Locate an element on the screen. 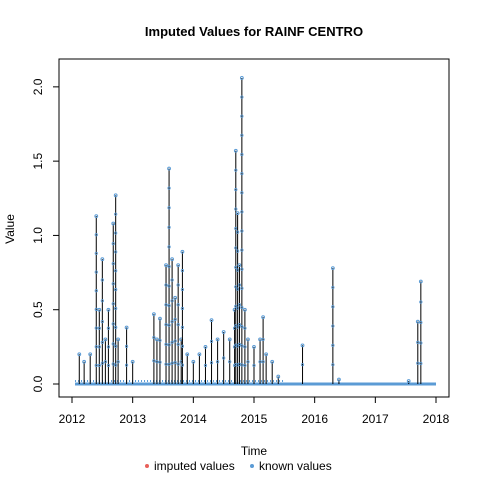 The width and height of the screenshot is (480, 480). legend-marker-known is located at coordinates (252, 466).